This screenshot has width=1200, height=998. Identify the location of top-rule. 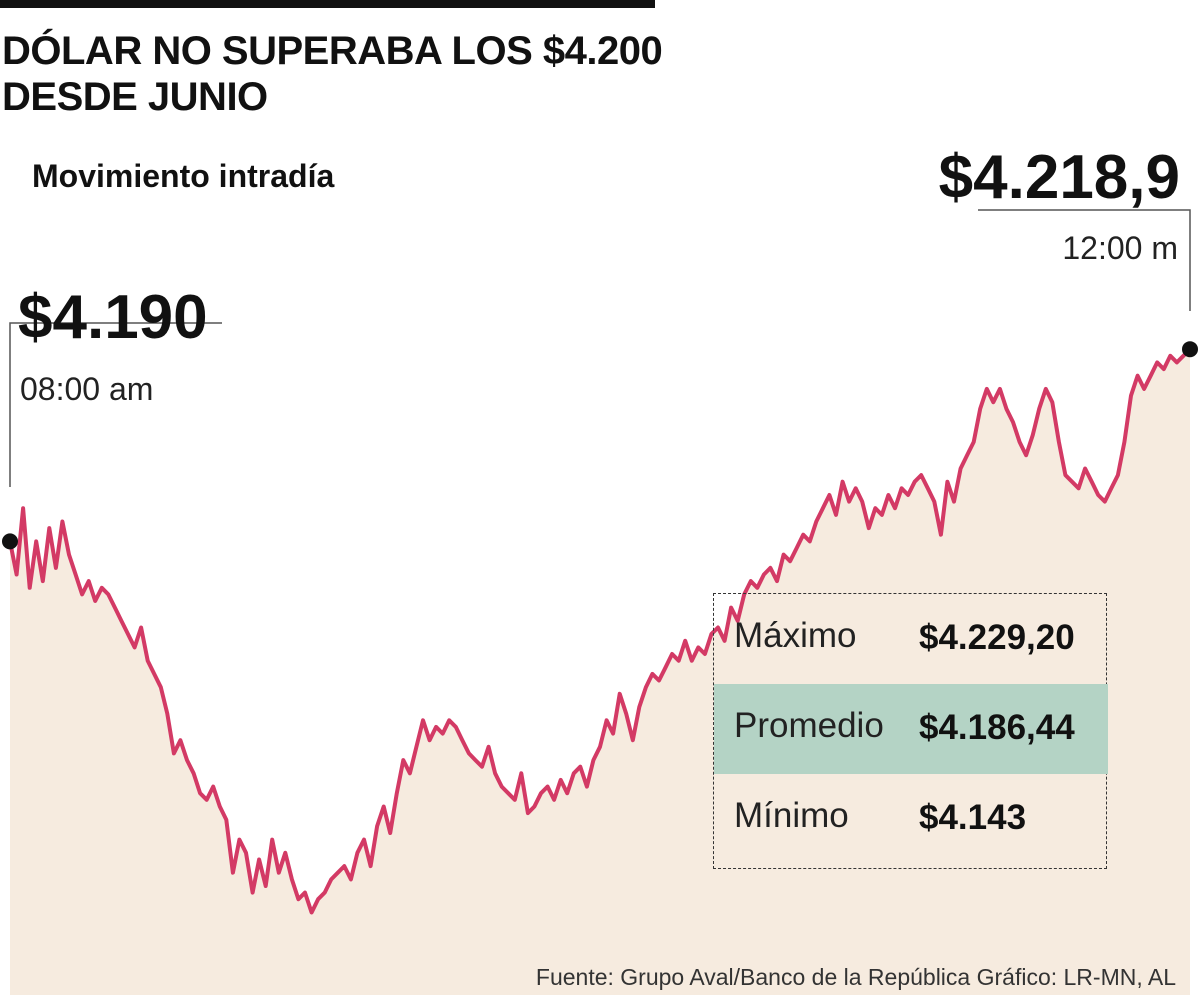
(327, 4).